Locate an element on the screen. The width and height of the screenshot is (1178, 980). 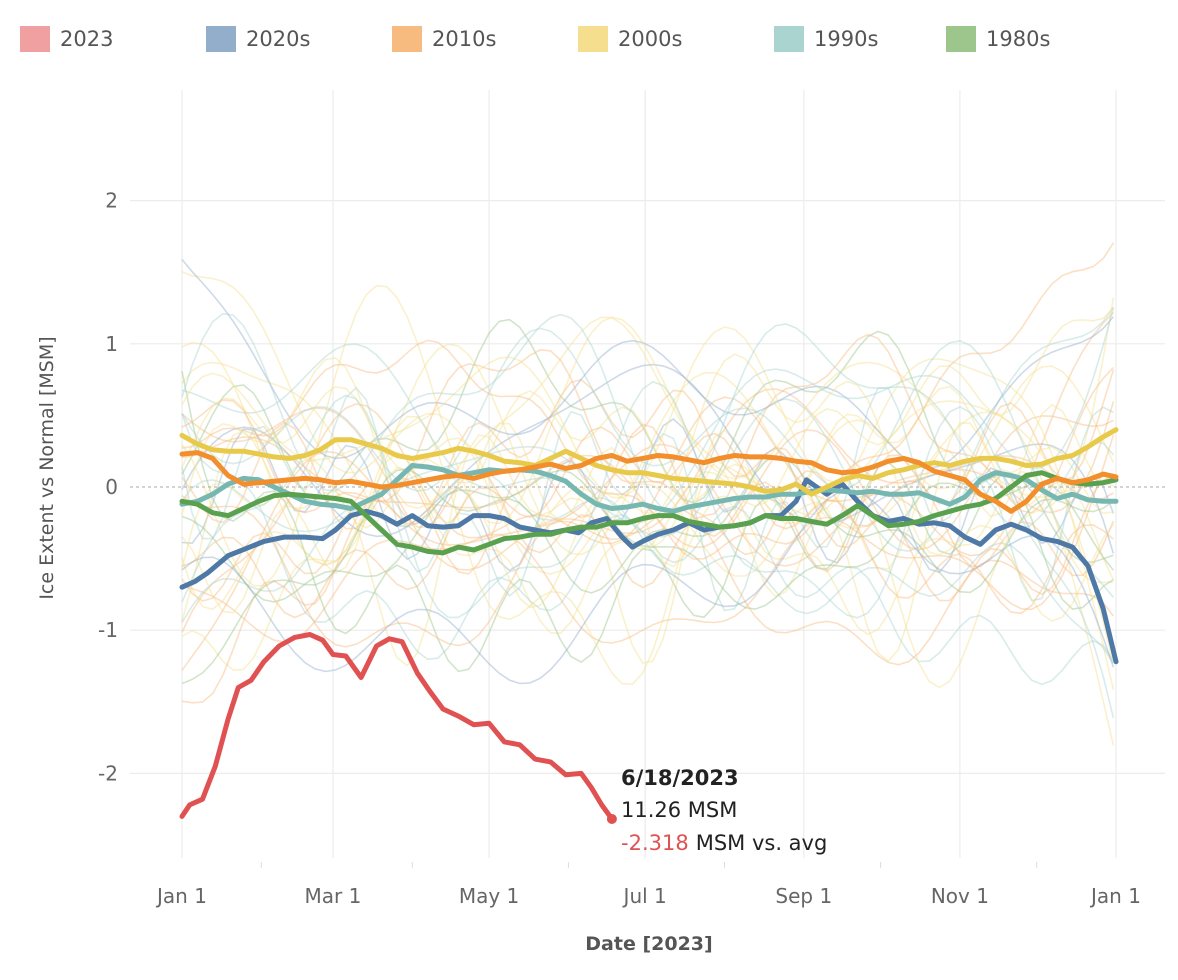
legend-label: 1990s is located at coordinates (846, 39).